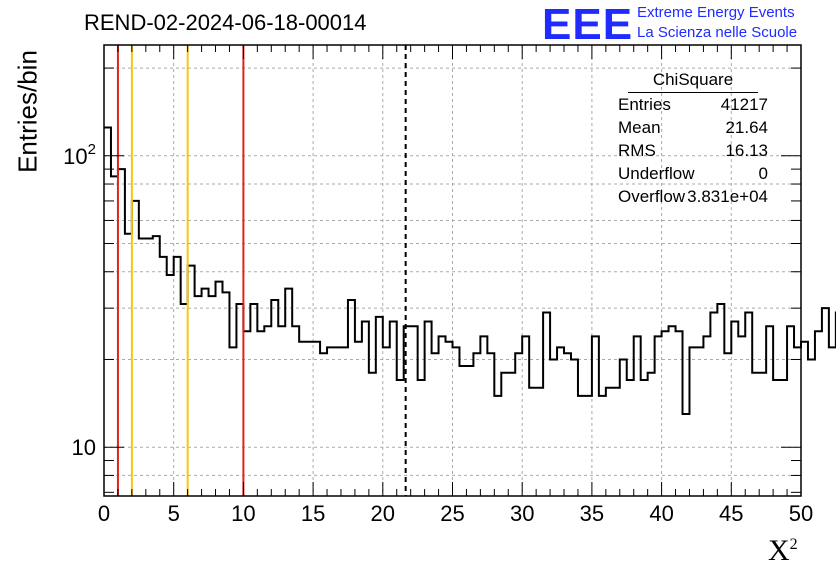 The width and height of the screenshot is (836, 572). What do you see at coordinates (79, 155) in the screenshot?
I see `y-tick-label: 102` at bounding box center [79, 155].